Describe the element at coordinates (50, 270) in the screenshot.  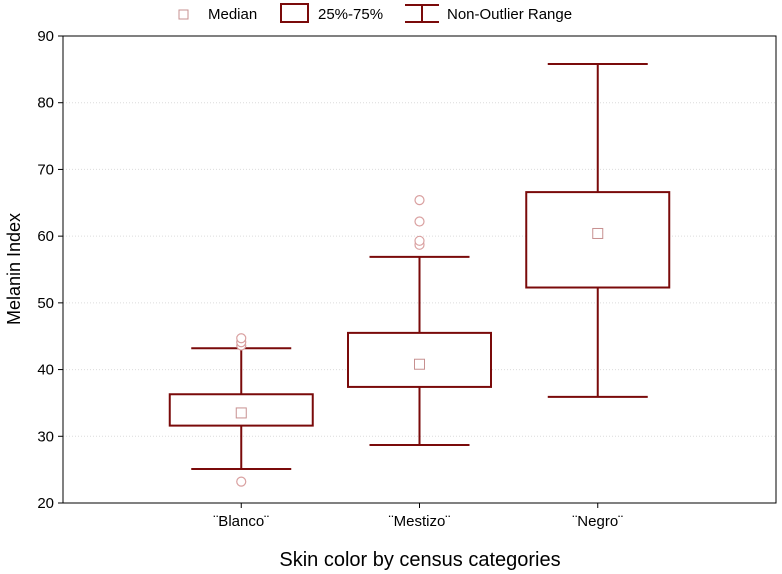
I see `y-axis: 20 30 40 50 60 70 80 90` at that location.